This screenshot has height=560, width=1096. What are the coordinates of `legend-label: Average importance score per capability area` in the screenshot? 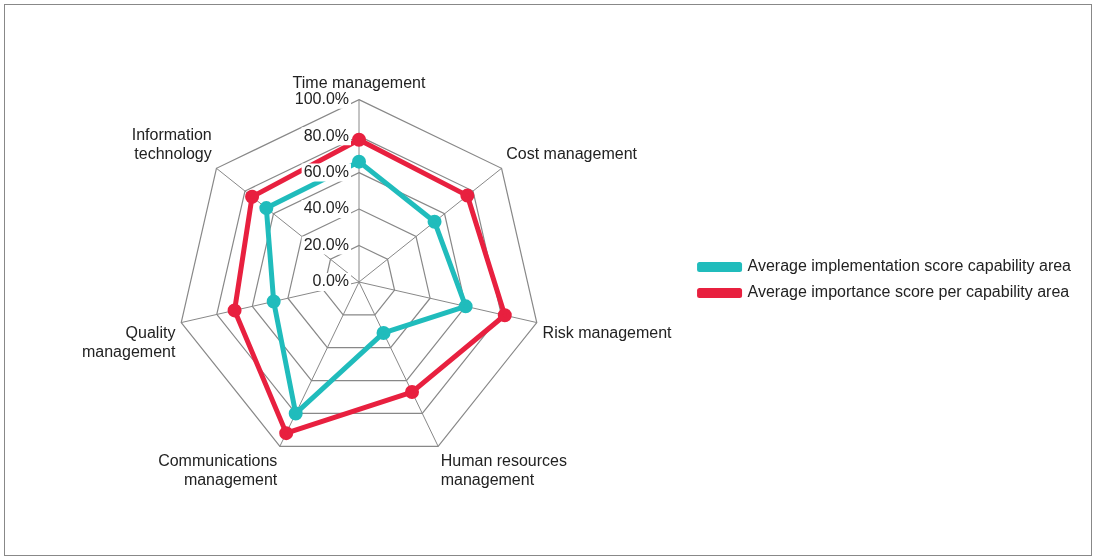 It's located at (908, 292).